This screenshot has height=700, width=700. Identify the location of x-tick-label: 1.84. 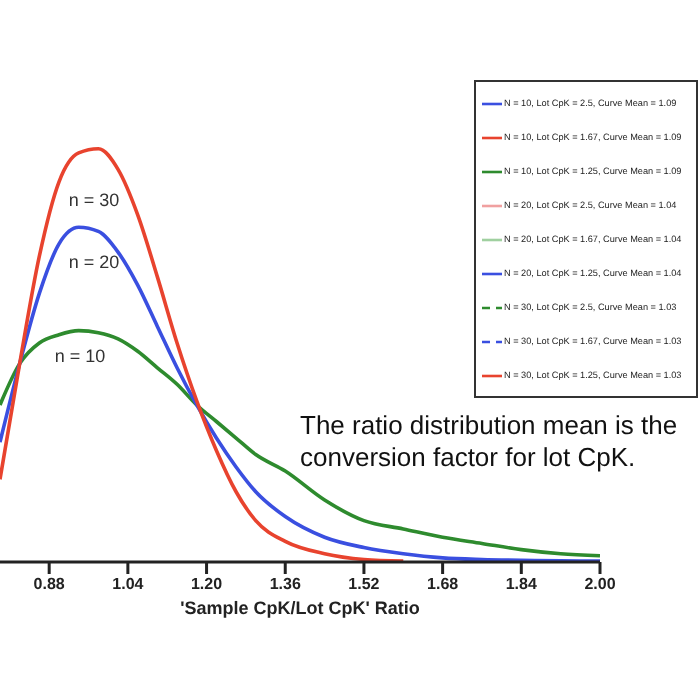
(521, 584).